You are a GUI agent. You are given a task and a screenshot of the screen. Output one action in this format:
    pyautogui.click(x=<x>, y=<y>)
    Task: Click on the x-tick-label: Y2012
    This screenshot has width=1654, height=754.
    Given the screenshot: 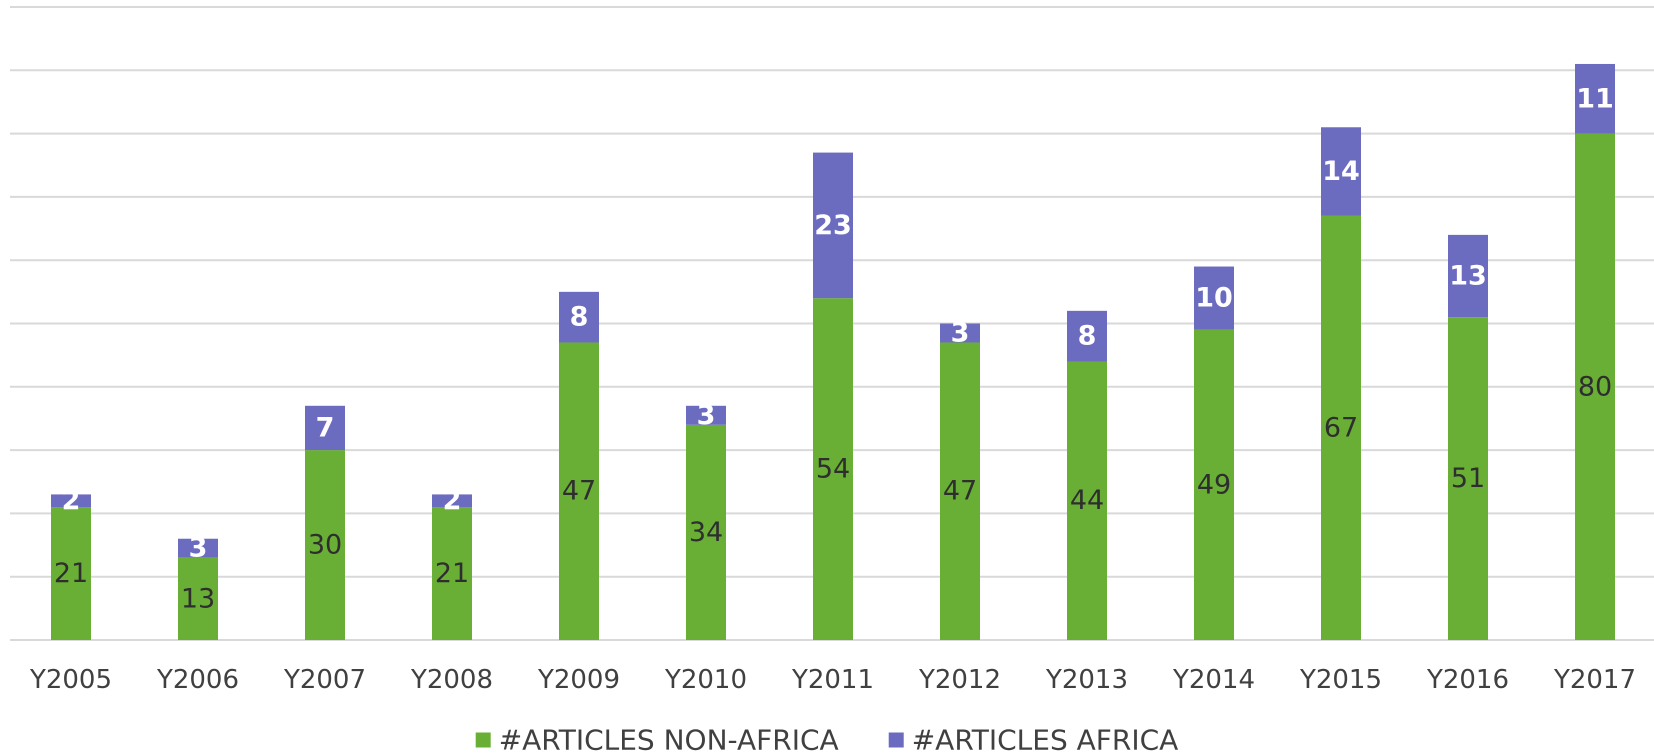 What is the action you would take?
    pyautogui.click(x=959, y=680)
    